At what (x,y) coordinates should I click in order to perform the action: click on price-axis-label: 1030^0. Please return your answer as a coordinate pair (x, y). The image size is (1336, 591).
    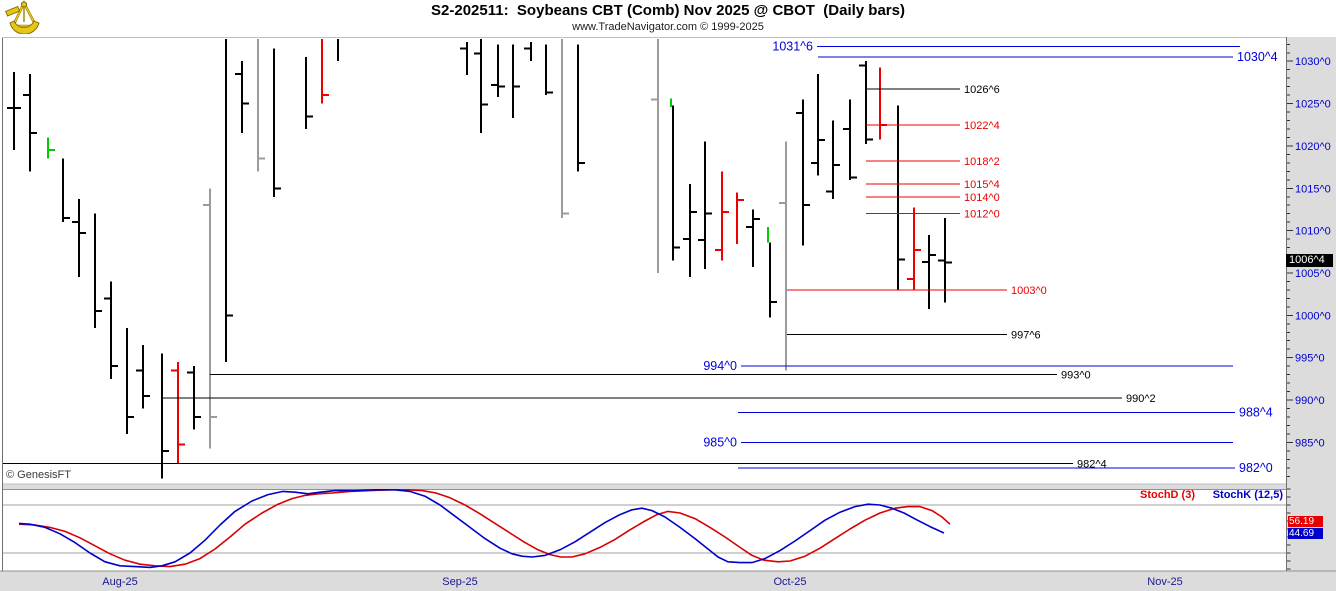
    Looking at the image, I should click on (1313, 62).